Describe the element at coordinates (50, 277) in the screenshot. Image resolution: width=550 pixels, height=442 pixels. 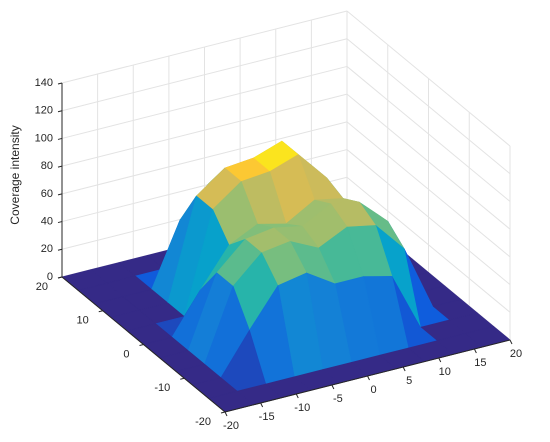
I see `z-tick-label: 0` at that location.